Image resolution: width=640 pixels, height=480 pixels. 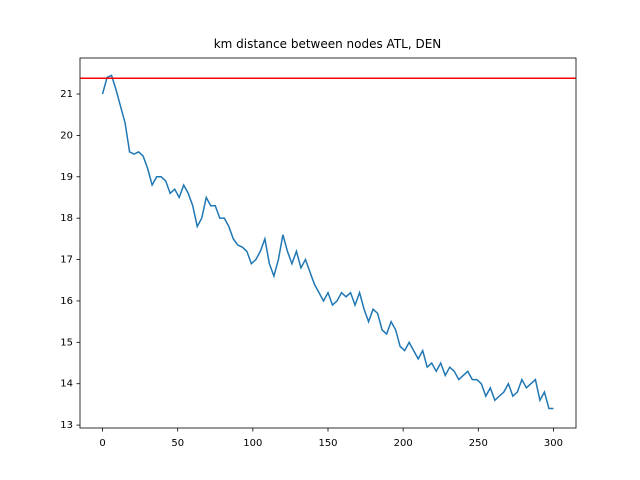 What do you see at coordinates (177, 443) in the screenshot?
I see `x-tick-label: 50` at bounding box center [177, 443].